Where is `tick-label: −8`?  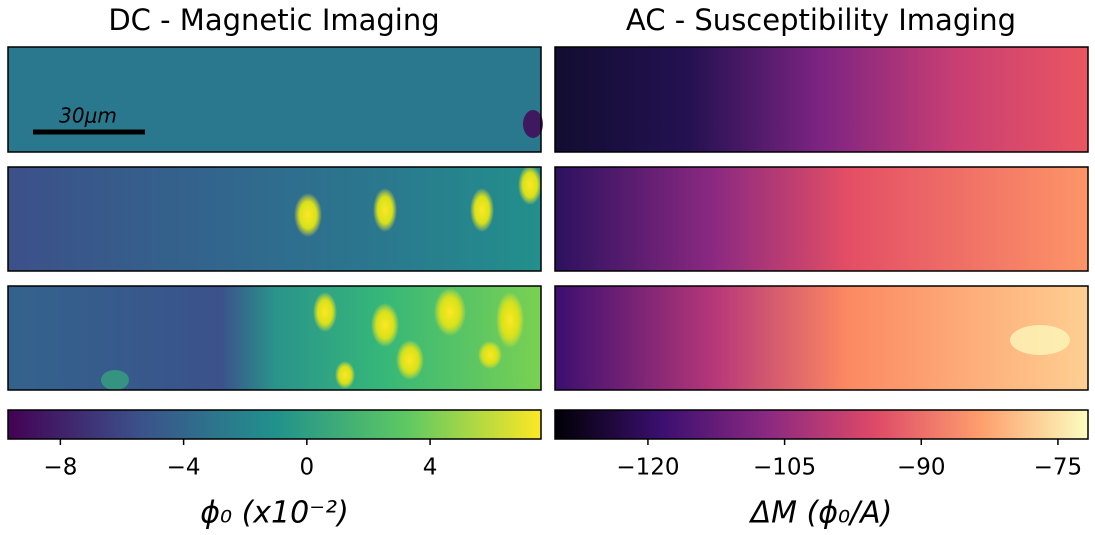 tick-label: −8 is located at coordinates (60, 468).